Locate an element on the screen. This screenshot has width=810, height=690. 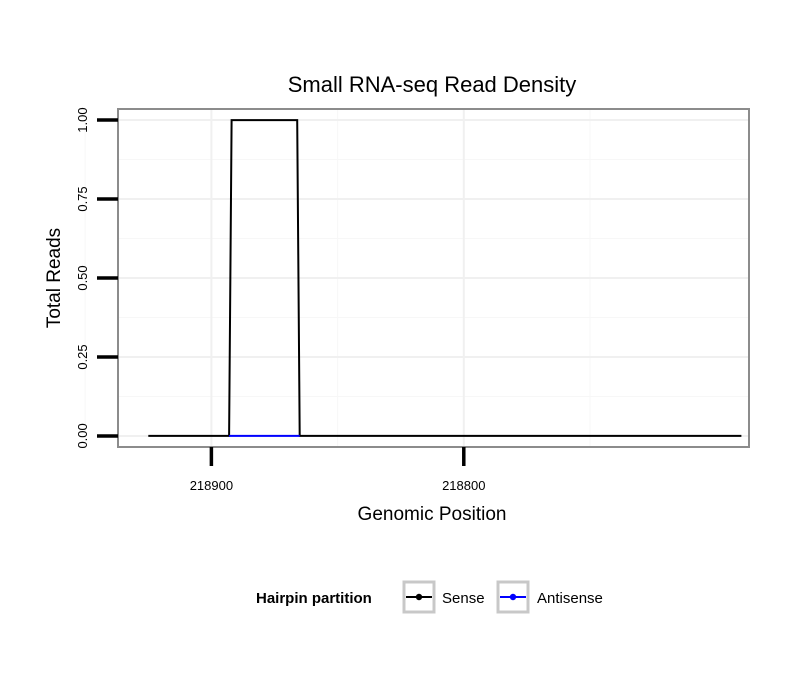
x-axis-title: Genomic Position is located at coordinates (432, 514).